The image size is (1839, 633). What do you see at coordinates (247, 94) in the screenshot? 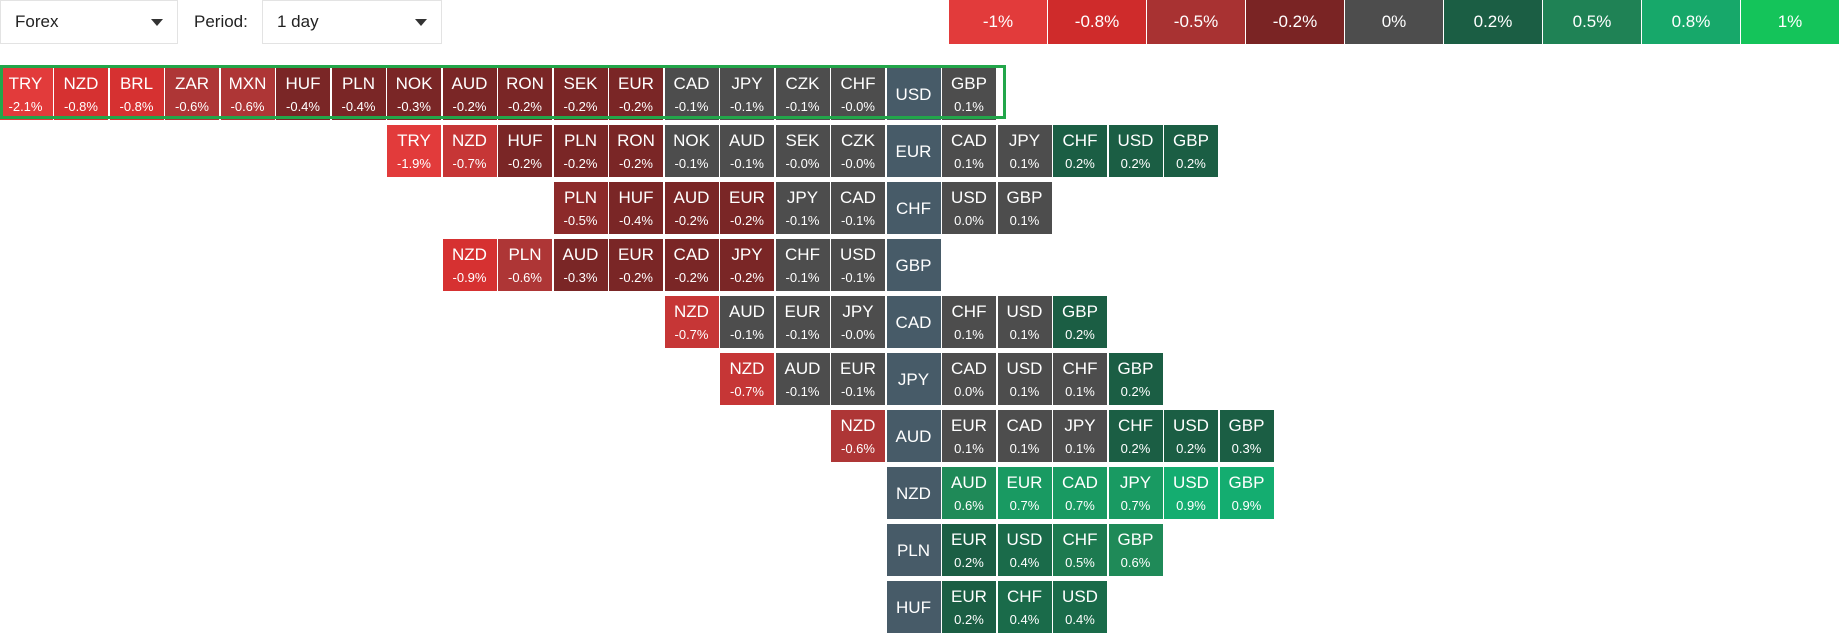
I see `currency-pair-tile: MXN -0.6%` at bounding box center [247, 94].